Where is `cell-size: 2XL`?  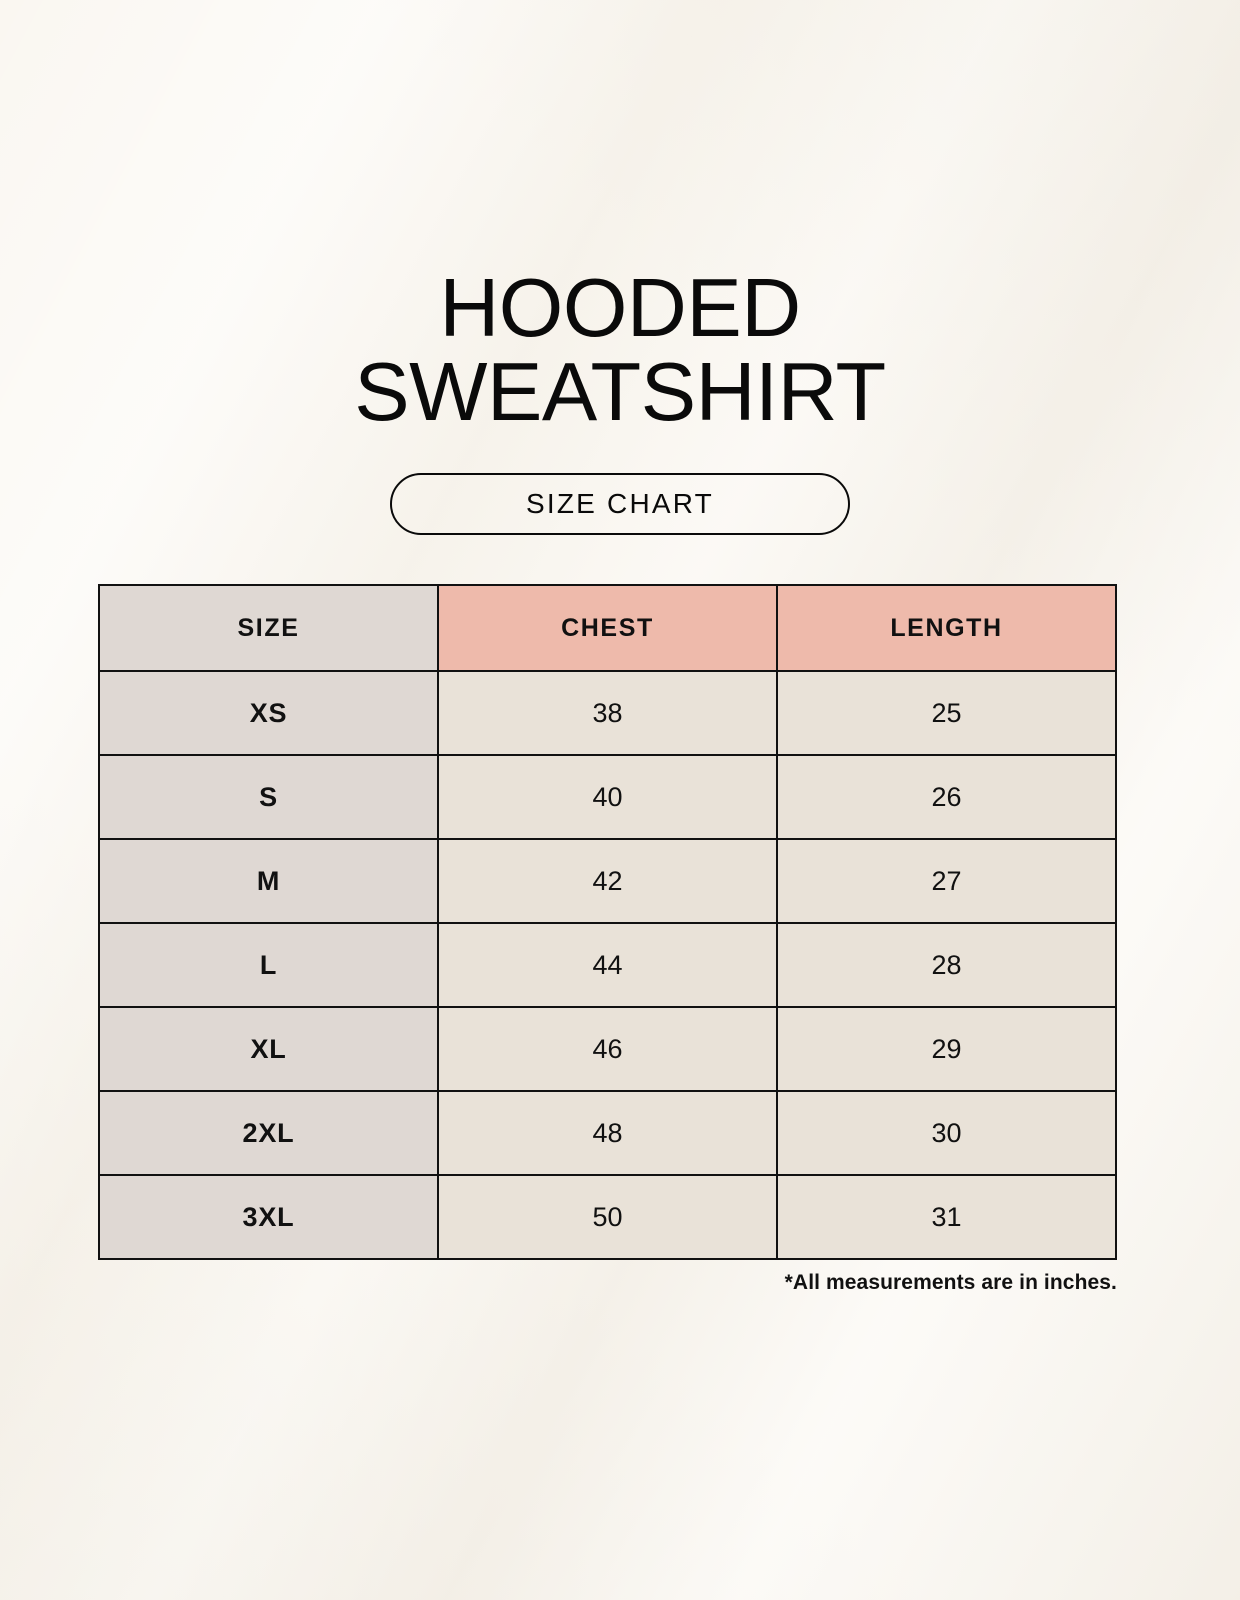
cell-size: 2XL is located at coordinates (268, 1133).